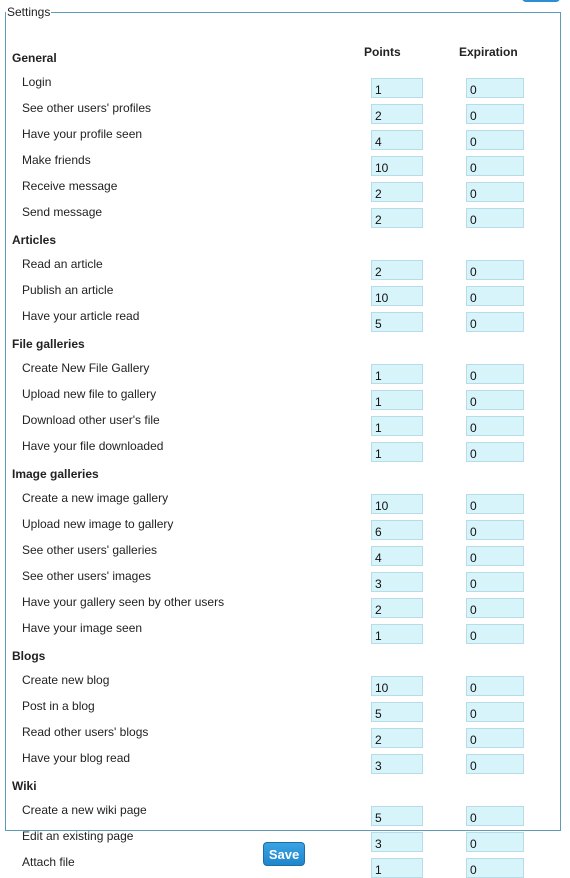 This screenshot has height=878, width=570. I want to click on setting-label: Have your blog read, so click(76, 758).